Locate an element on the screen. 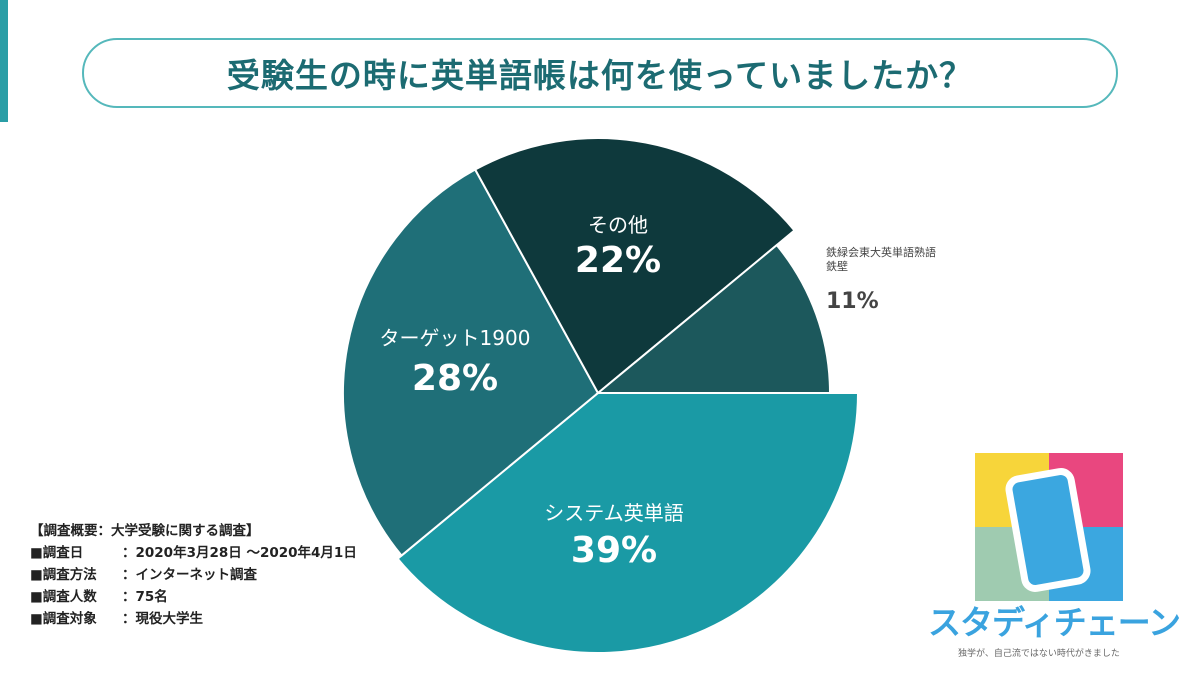  slice-label: 鉄緑会東大英単語熟語 is located at coordinates (881, 252).